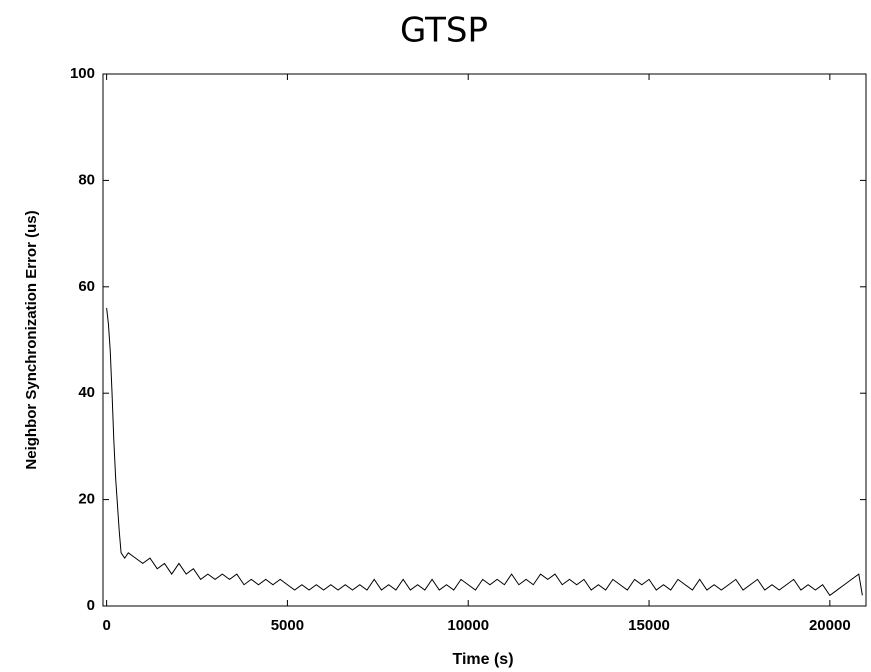 Image resolution: width=871 pixels, height=672 pixels. What do you see at coordinates (468, 625) in the screenshot?
I see `x-tick-label: 10000` at bounding box center [468, 625].